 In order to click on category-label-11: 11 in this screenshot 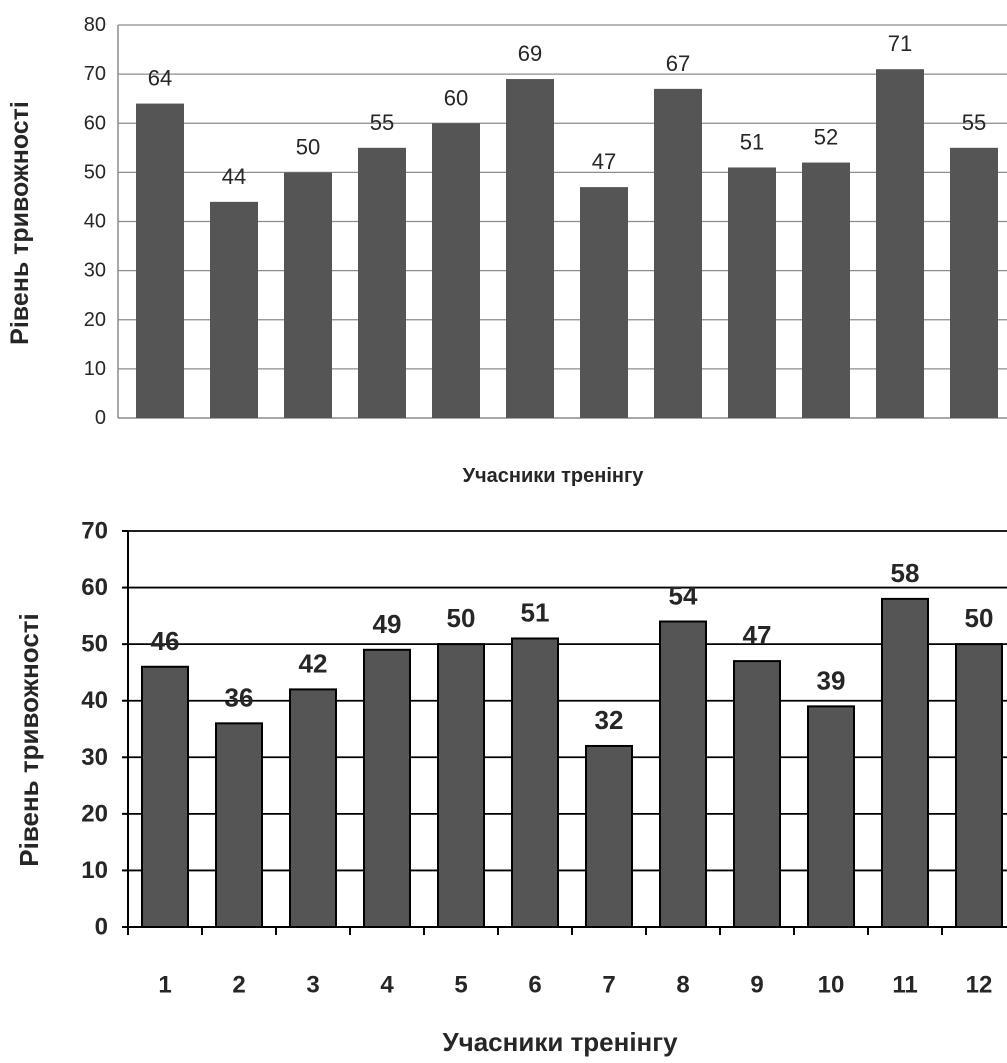, I will do `click(904, 985)`.